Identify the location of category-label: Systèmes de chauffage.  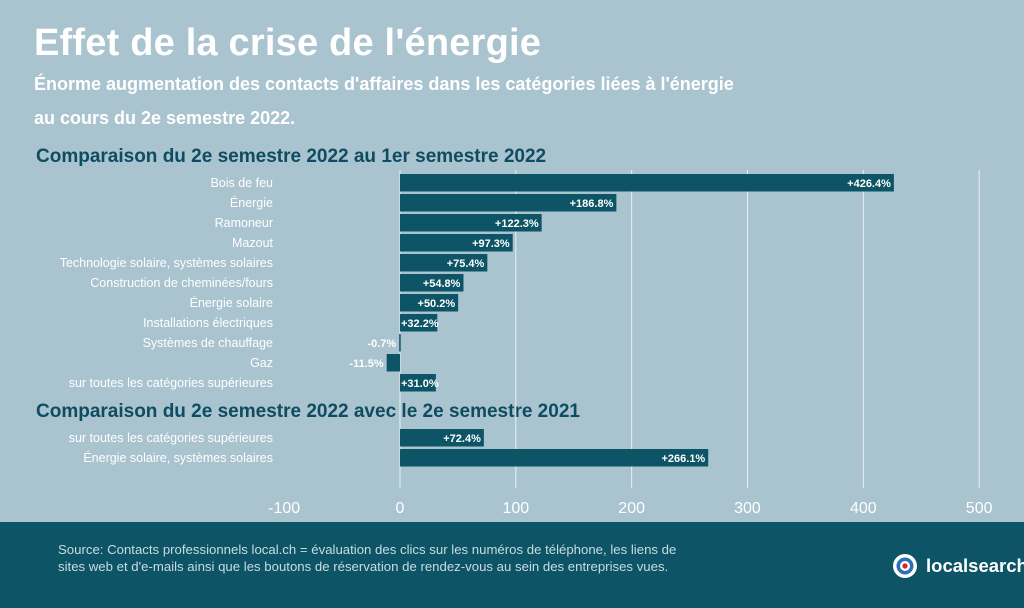
(208, 343).